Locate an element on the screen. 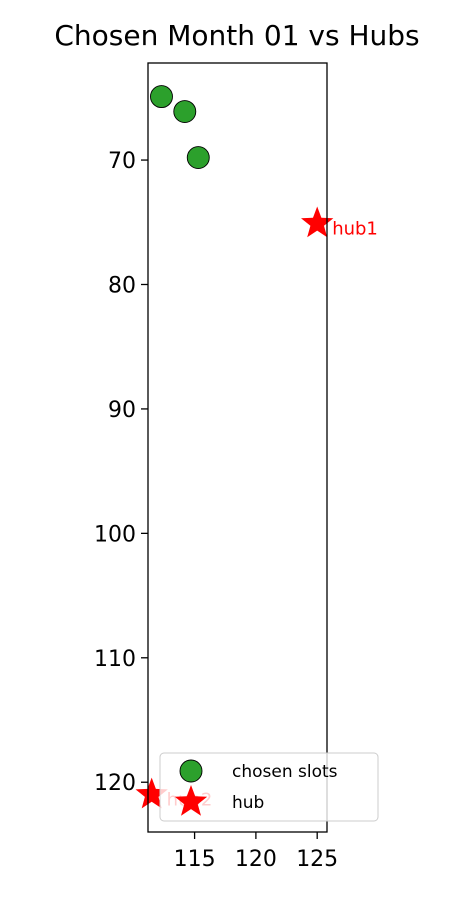 The width and height of the screenshot is (475, 900). legend: chosen slots hub is located at coordinates (269, 787).